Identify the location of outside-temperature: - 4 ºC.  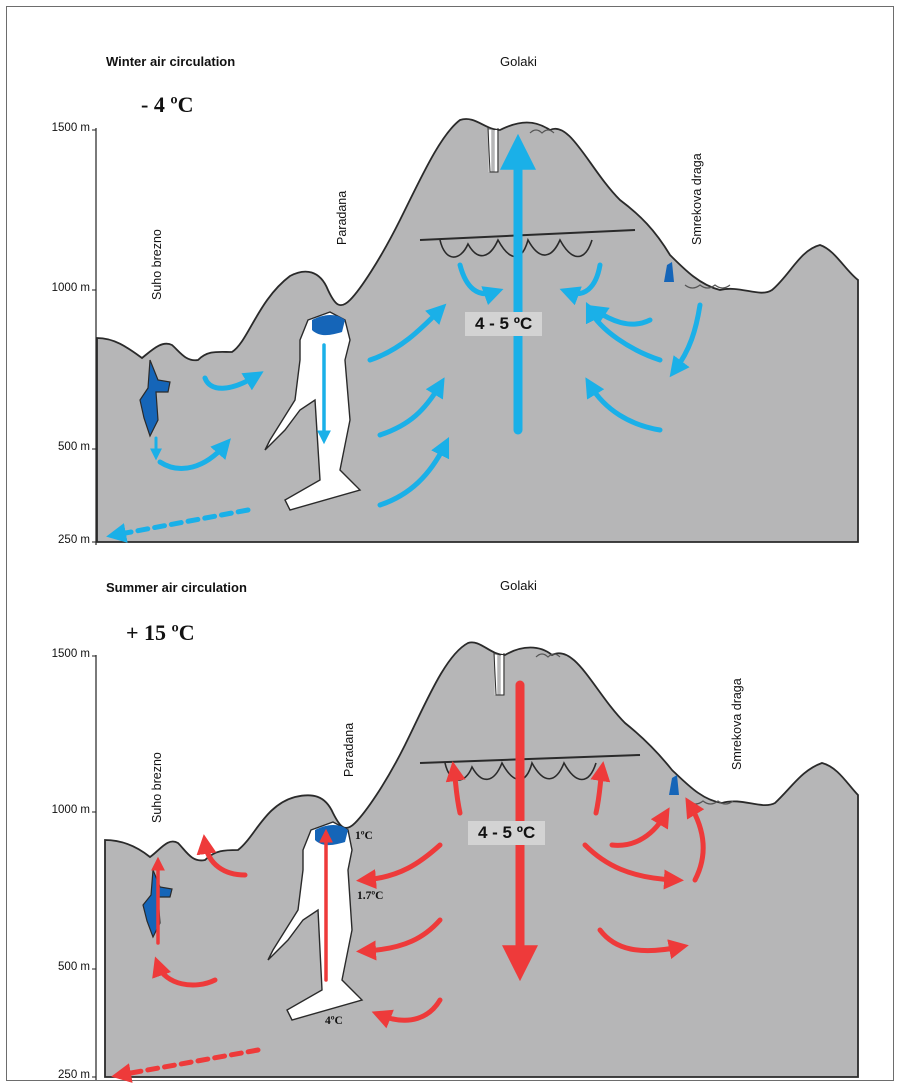
(167, 104).